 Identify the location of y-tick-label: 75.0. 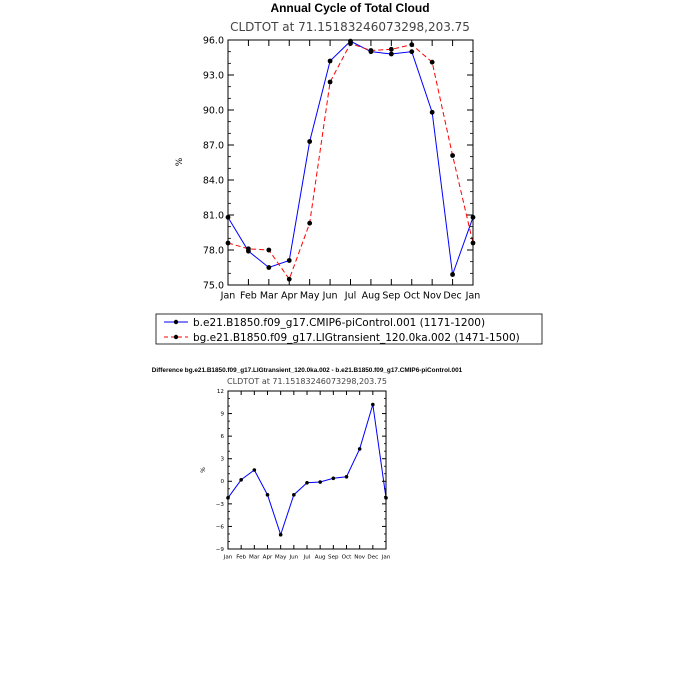
(213, 285).